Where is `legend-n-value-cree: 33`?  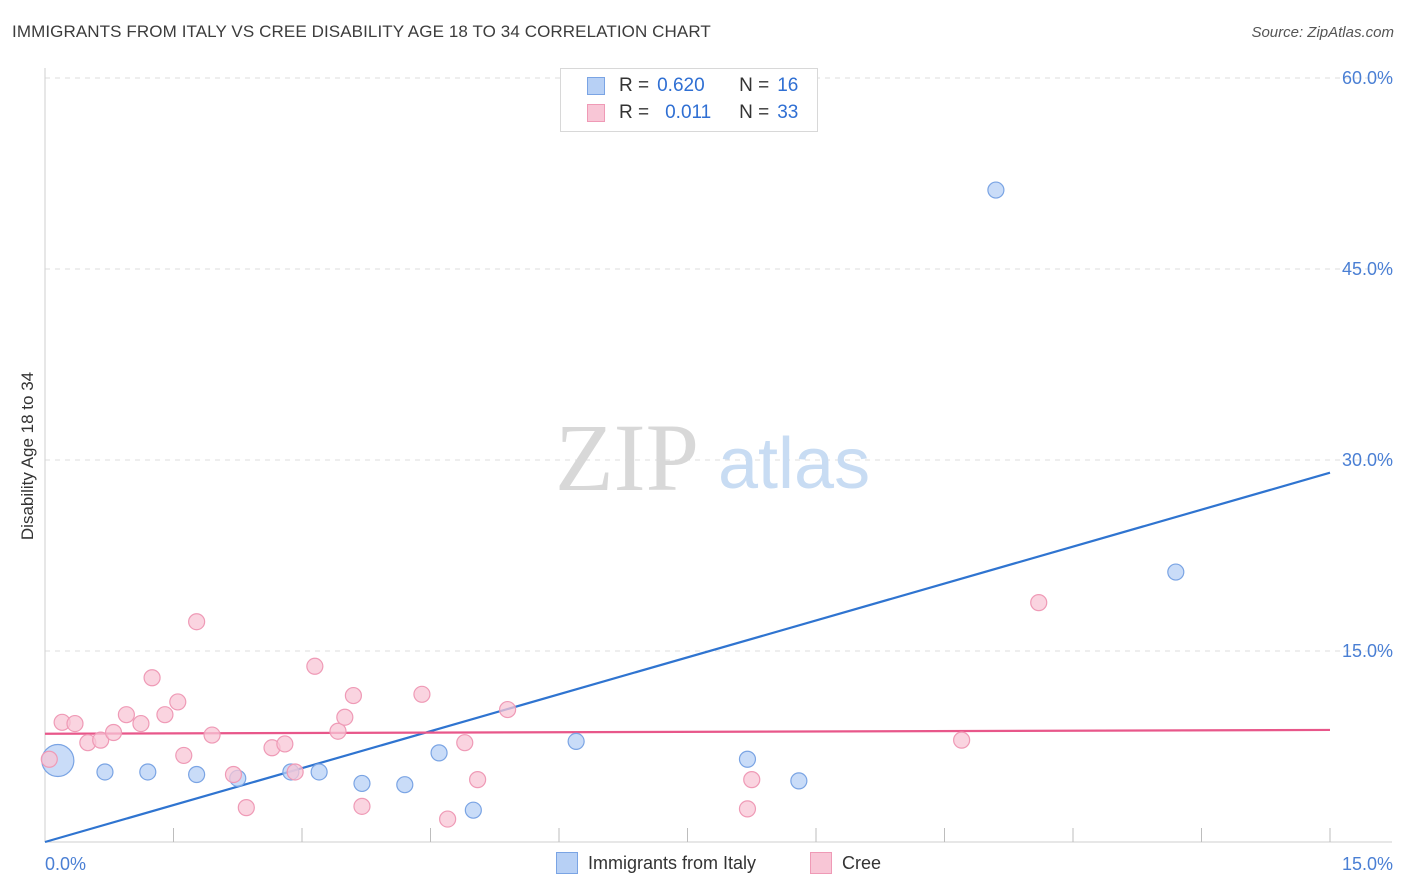 legend-n-value-cree: 33 is located at coordinates (788, 112).